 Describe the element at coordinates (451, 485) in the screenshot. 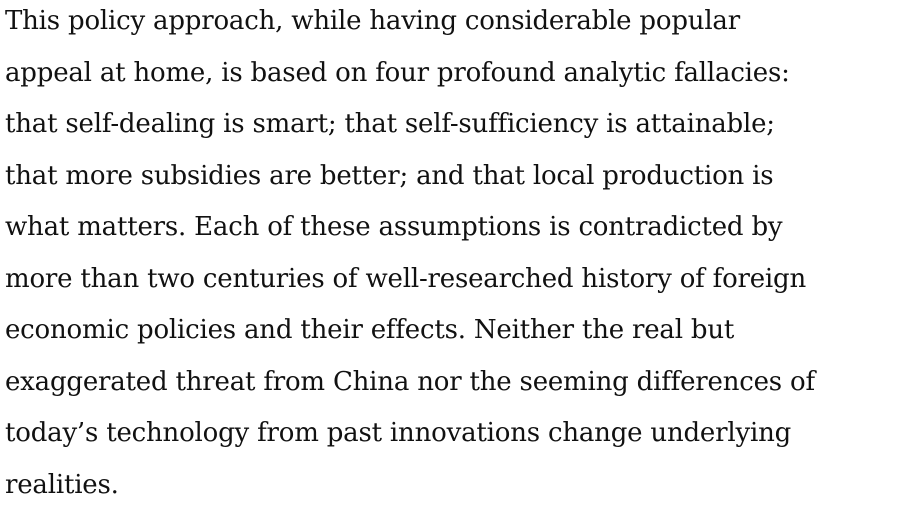

I see `text-line: realities.` at that location.